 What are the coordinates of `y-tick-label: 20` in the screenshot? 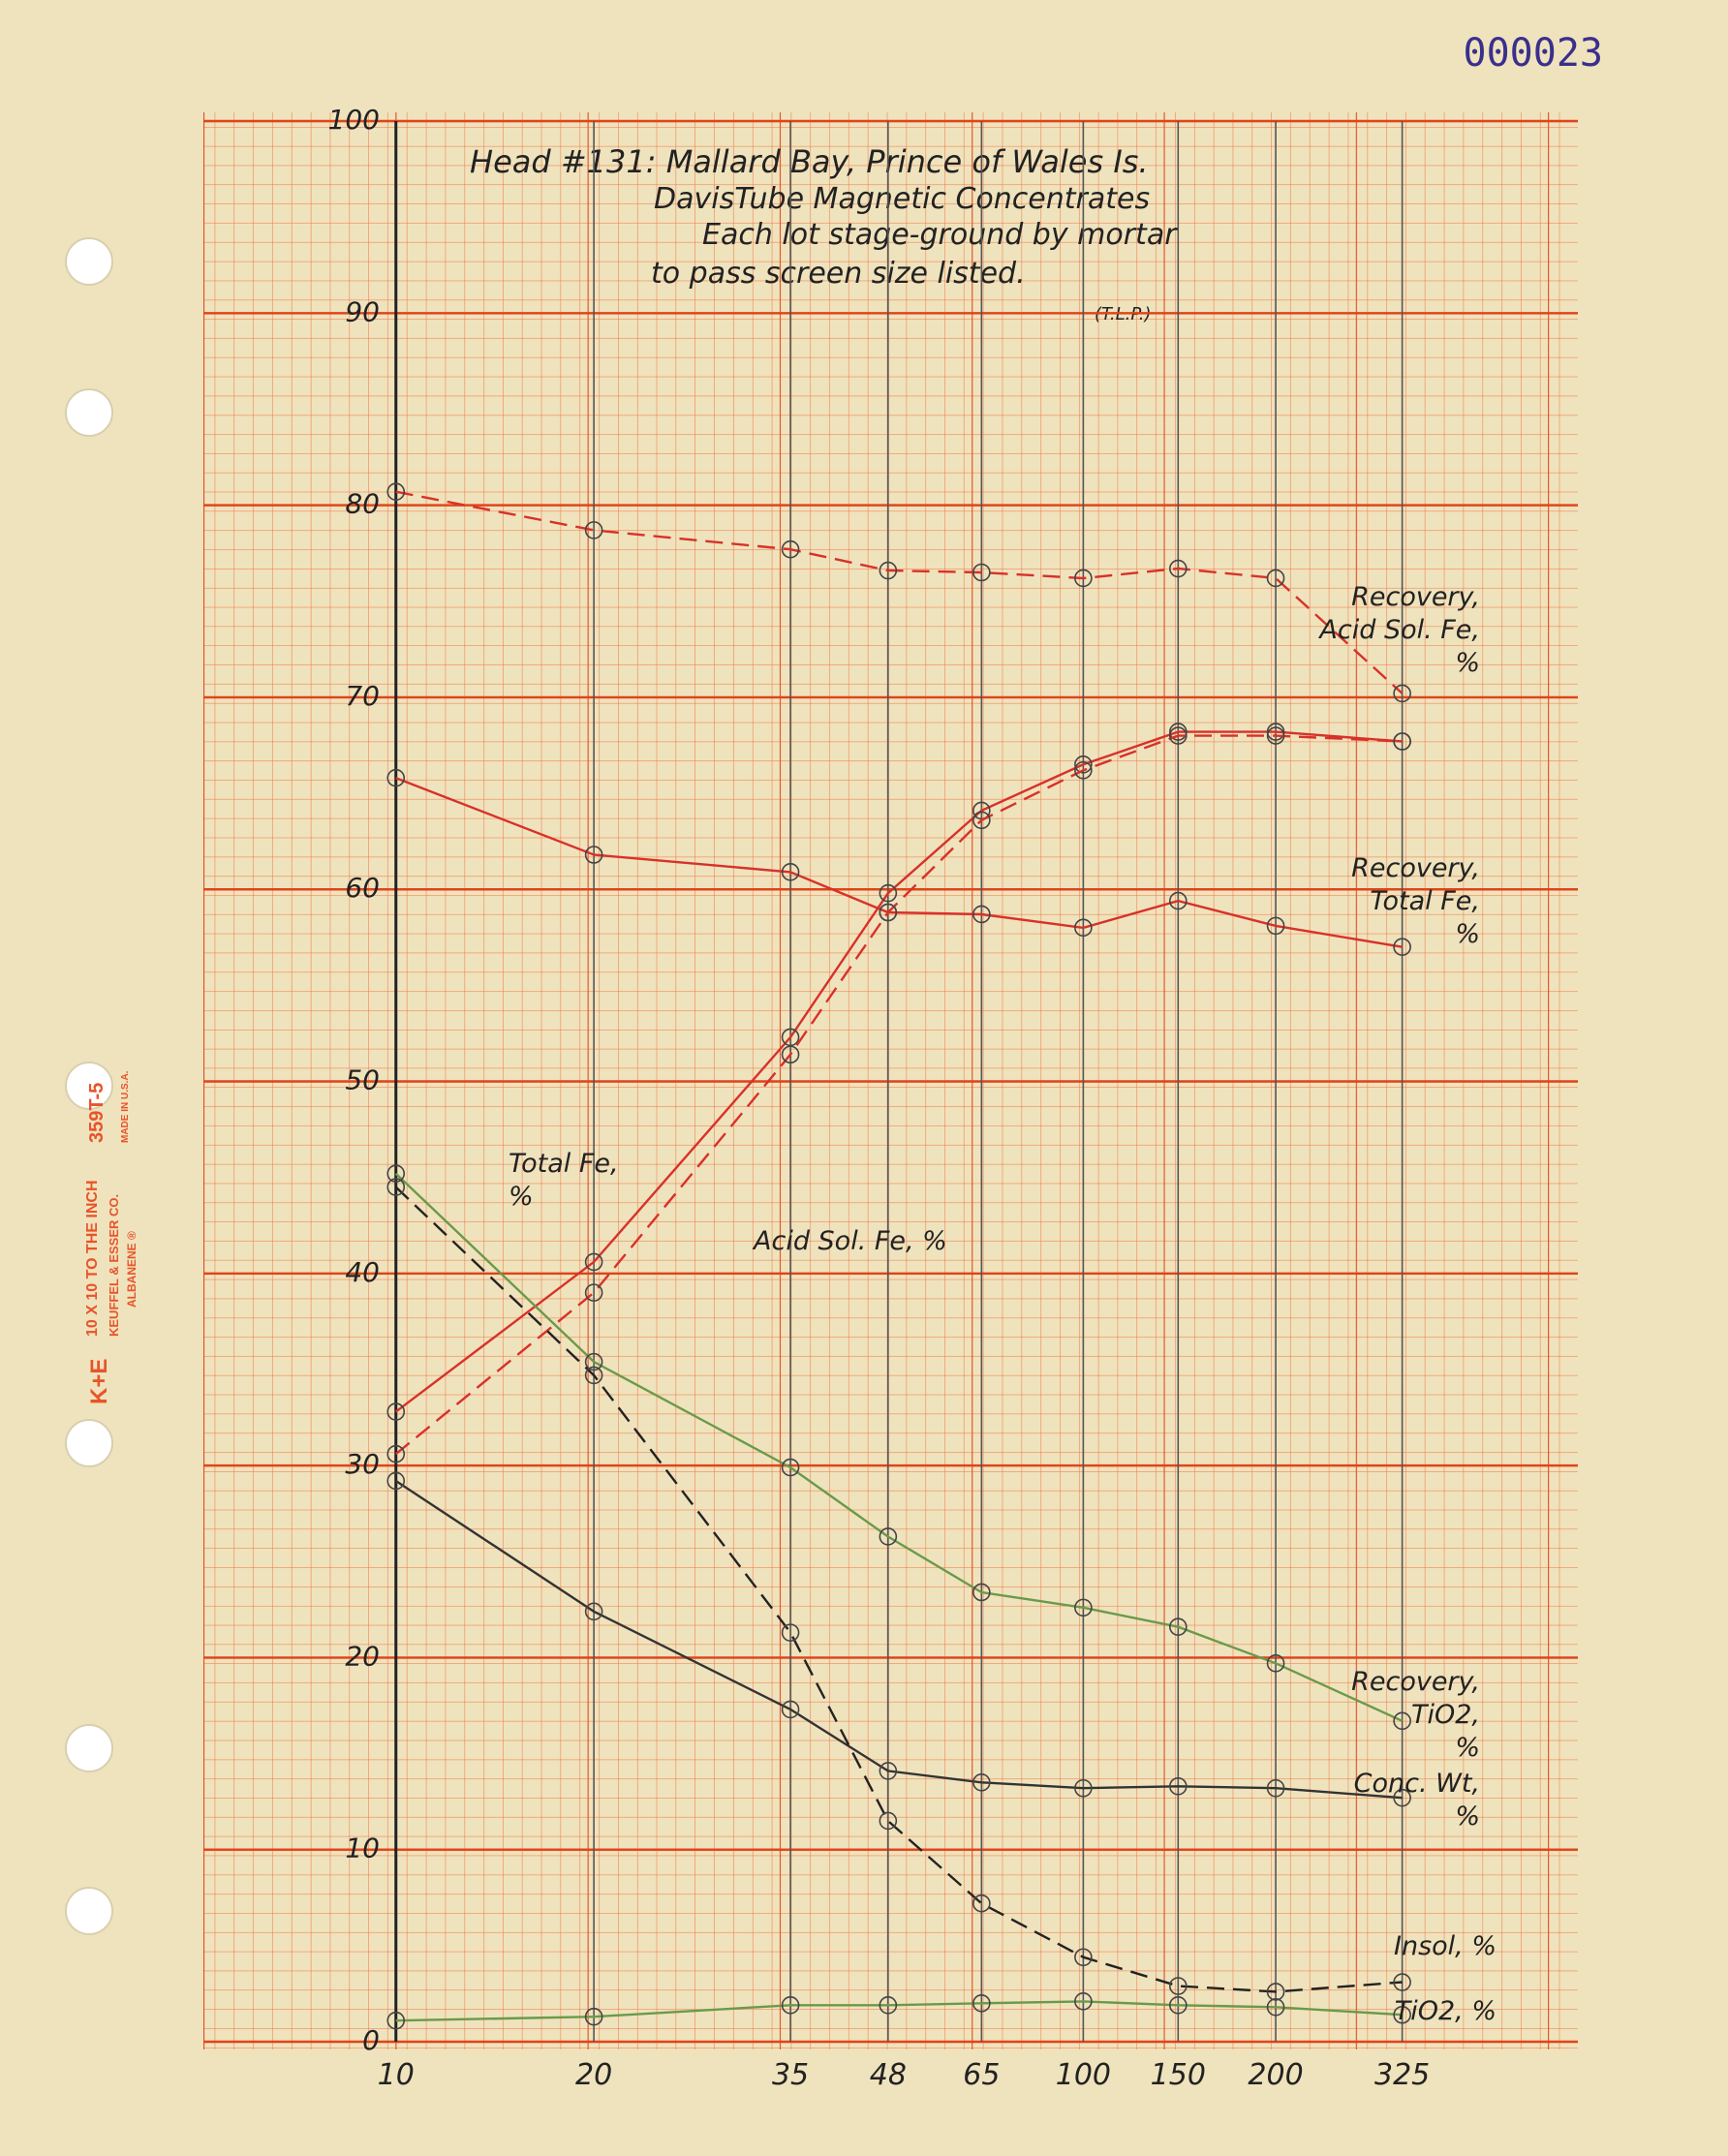 It's located at (363, 1656).